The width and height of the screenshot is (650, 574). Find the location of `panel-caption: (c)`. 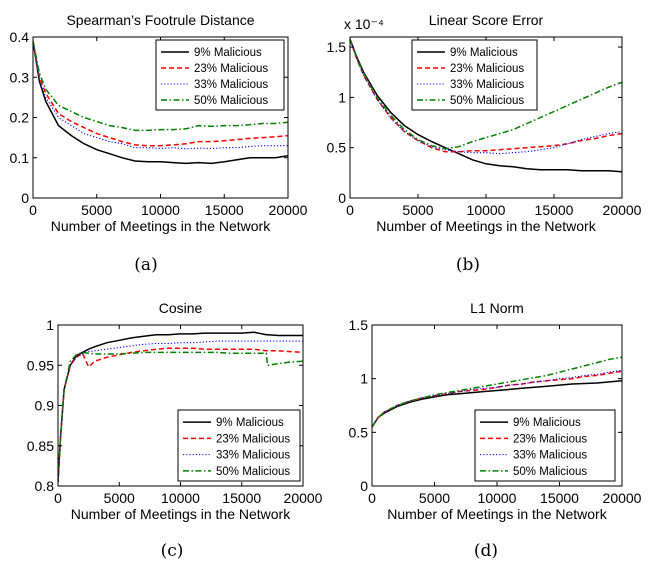

panel-caption: (c) is located at coordinates (172, 551).